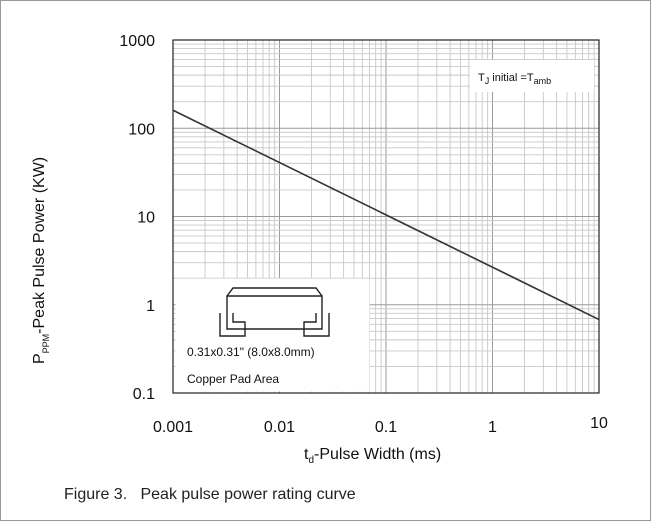 This screenshot has height=521, width=651. What do you see at coordinates (514, 79) in the screenshot?
I see `svg-text: TJ initial =Tamb` at bounding box center [514, 79].